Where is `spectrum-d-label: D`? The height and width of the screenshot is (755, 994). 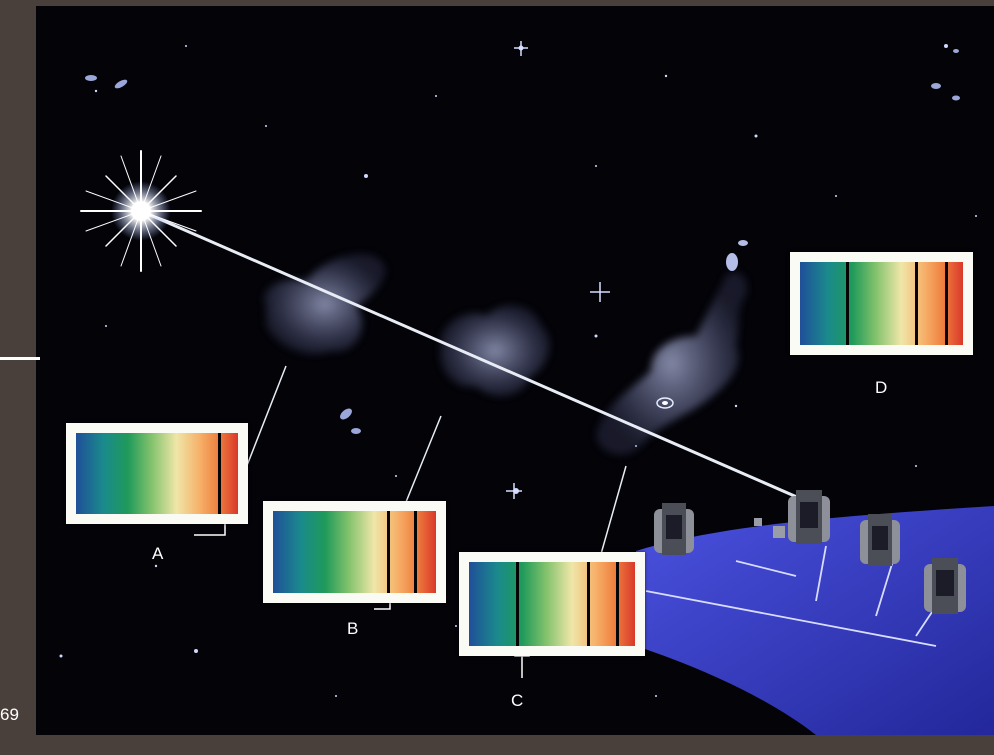 spectrum-d-label: D is located at coordinates (881, 387).